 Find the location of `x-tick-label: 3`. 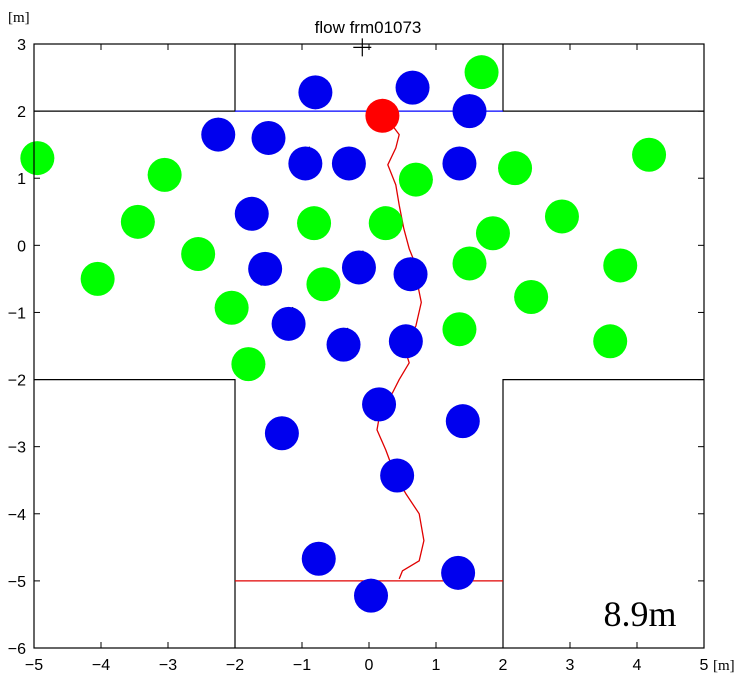

x-tick-label: 3 is located at coordinates (570, 665).